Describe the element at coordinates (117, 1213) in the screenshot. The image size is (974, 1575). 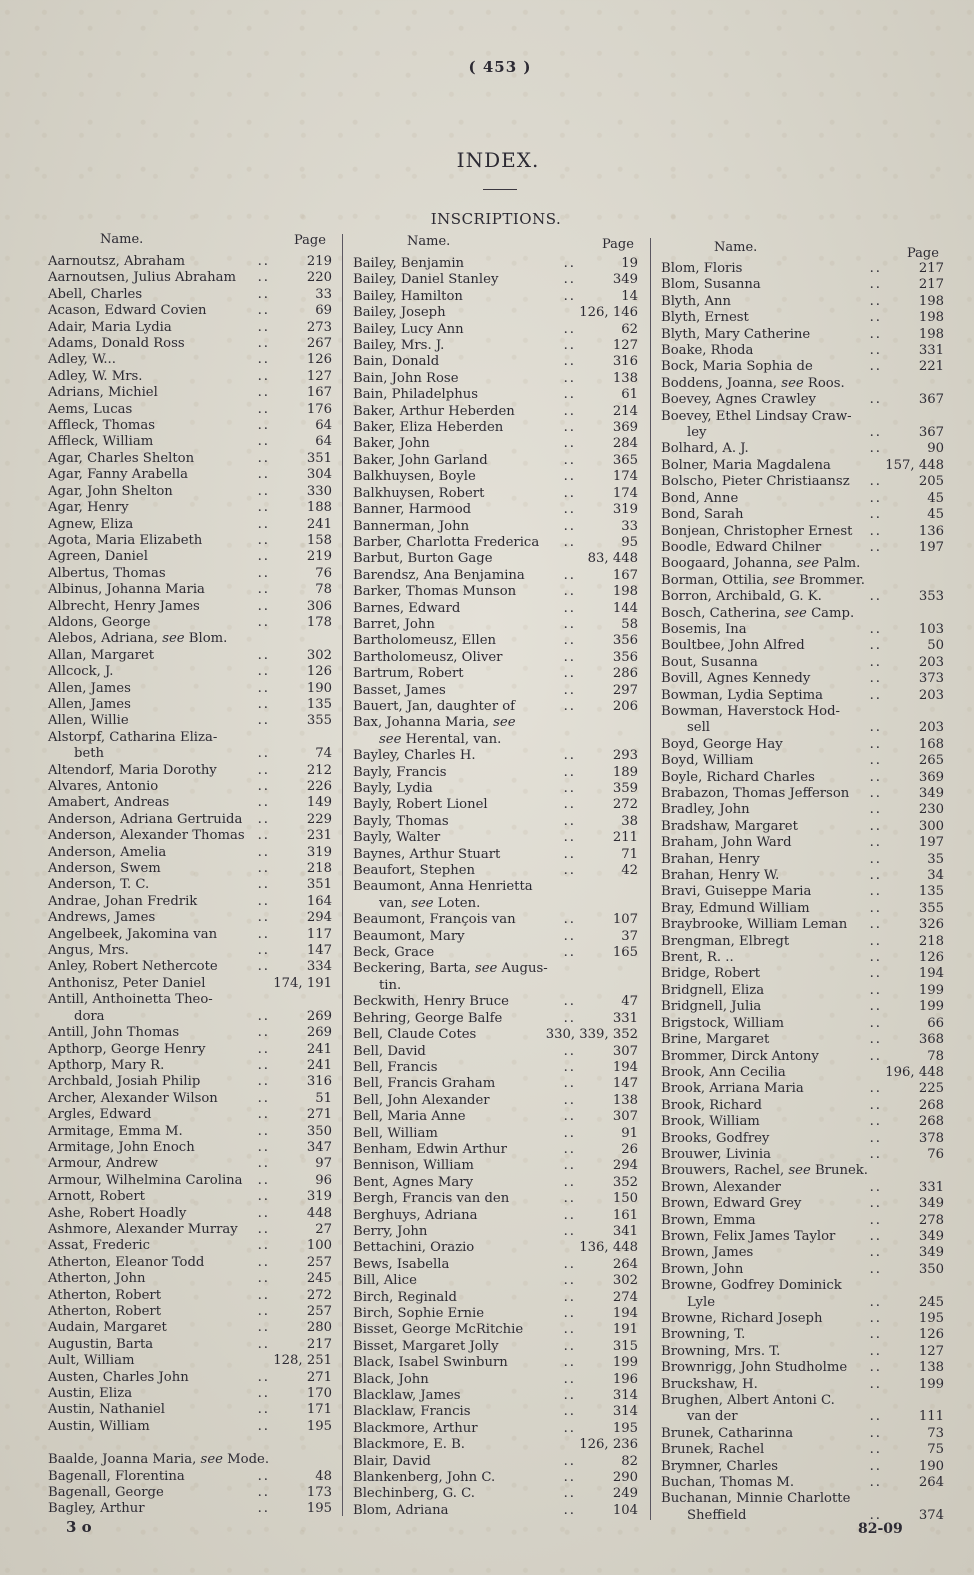
I see `entry-name: Ashe, Robert Hoadly` at that location.